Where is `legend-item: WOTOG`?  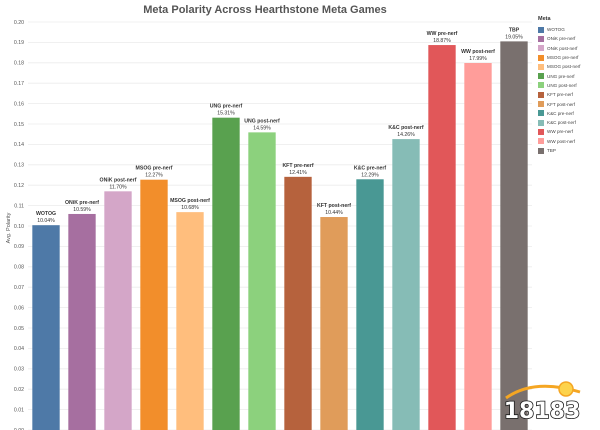
legend-item: WOTOG is located at coordinates (569, 29).